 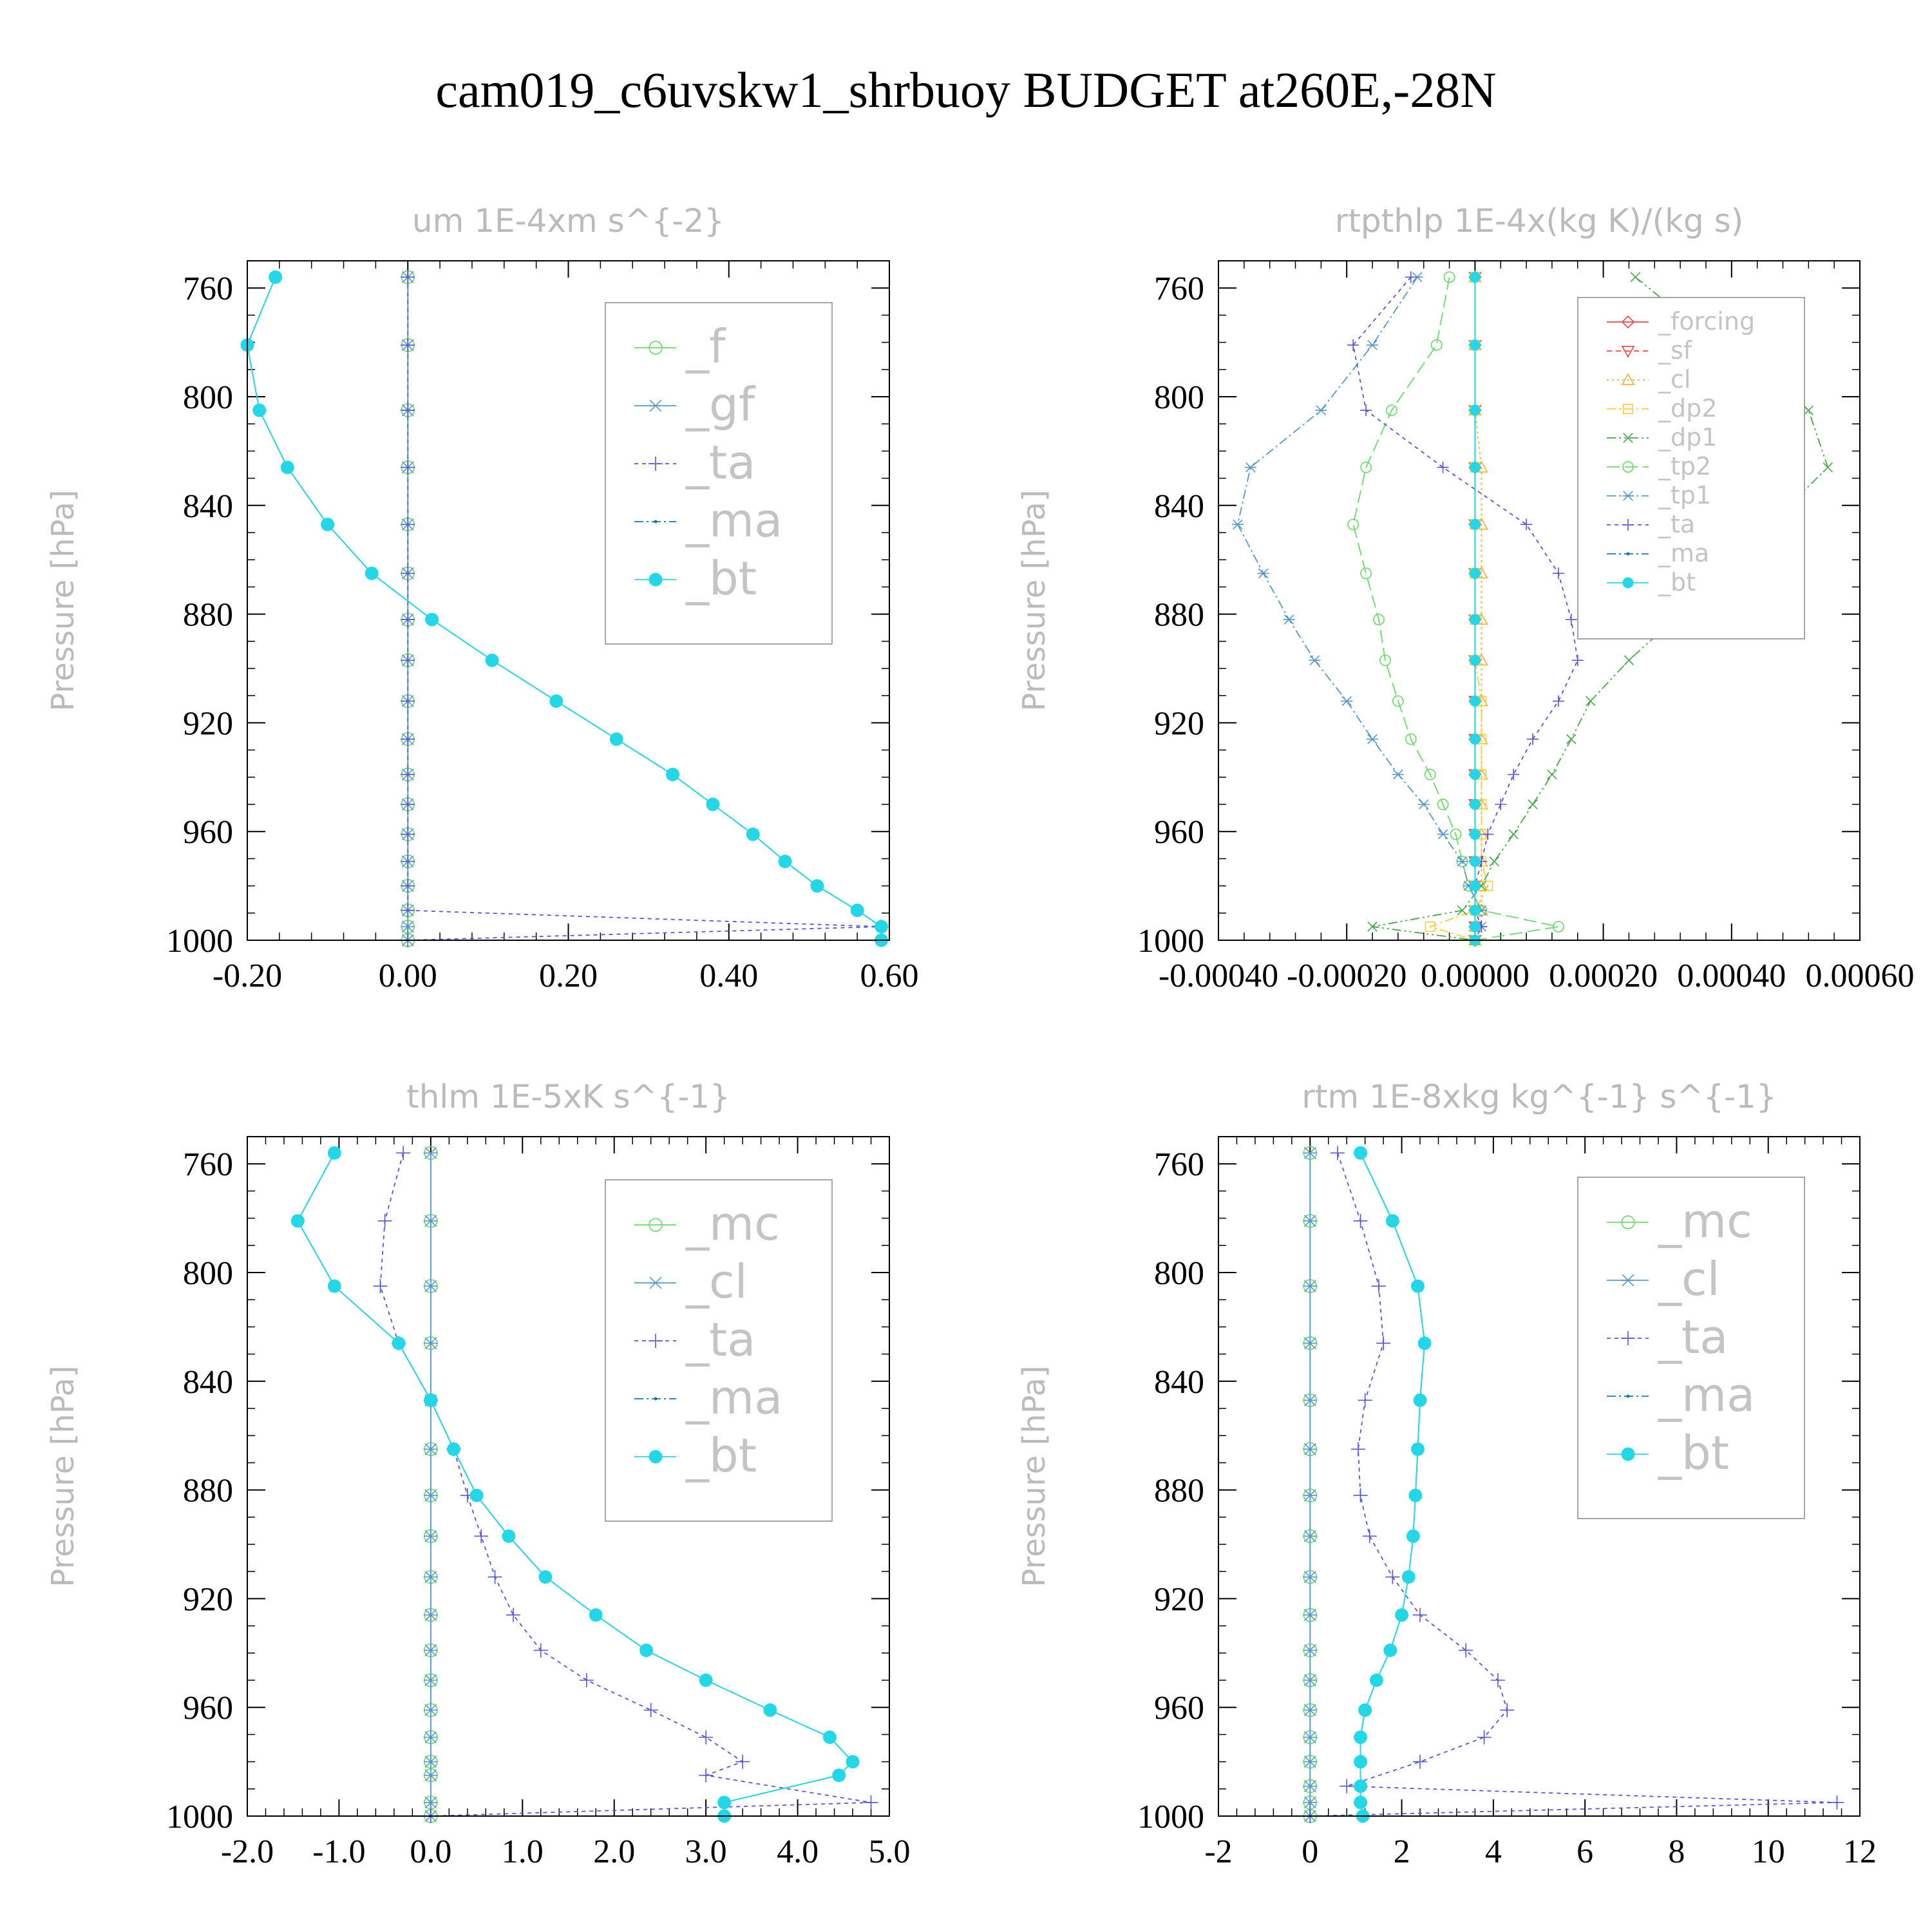 I want to click on legend-entry_ma: _ma, so click(x=708, y=1397).